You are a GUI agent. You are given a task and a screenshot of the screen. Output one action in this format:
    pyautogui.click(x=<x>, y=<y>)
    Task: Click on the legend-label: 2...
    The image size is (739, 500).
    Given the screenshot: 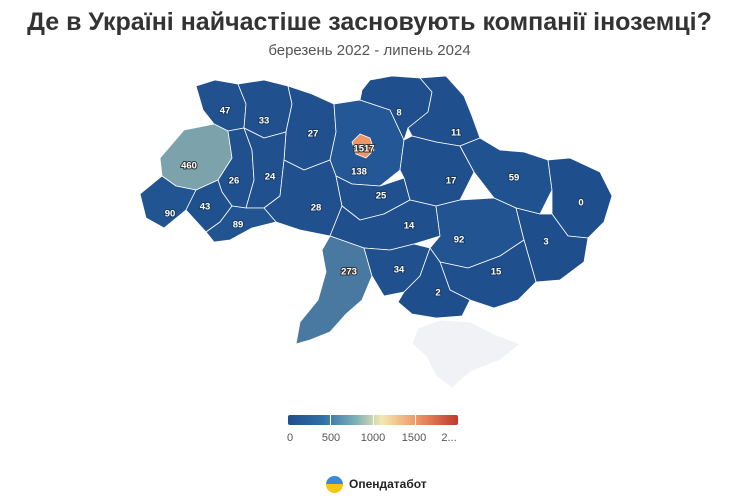 What is the action you would take?
    pyautogui.click(x=449, y=438)
    